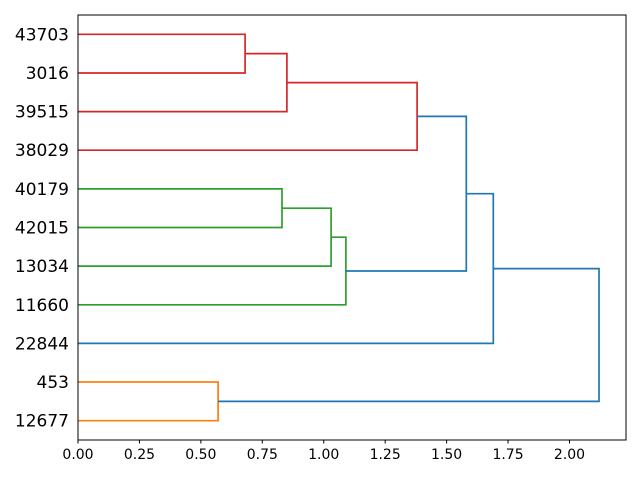 The width and height of the screenshot is (640, 480). What do you see at coordinates (47, 74) in the screenshot?
I see `leaf-label: 3016` at bounding box center [47, 74].